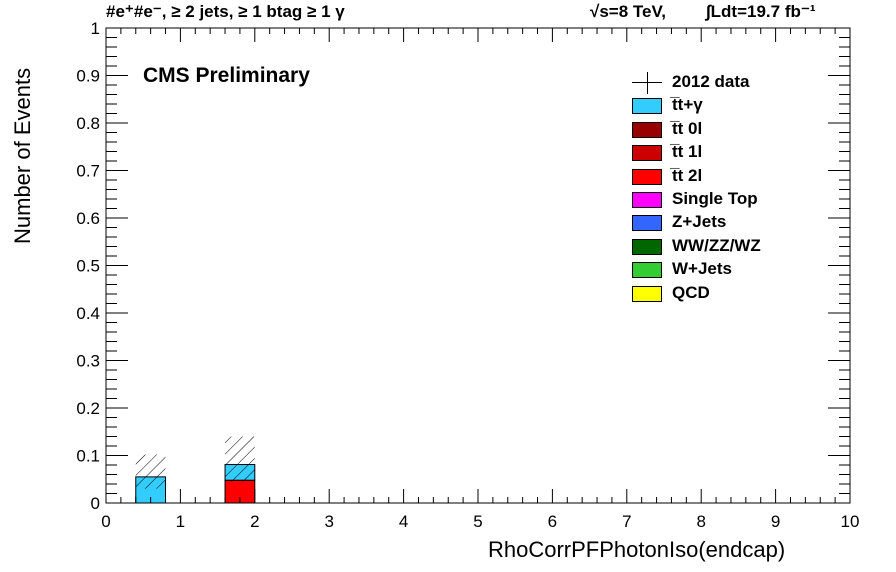 The width and height of the screenshot is (896, 572). What do you see at coordinates (88, 123) in the screenshot?
I see `y-tick-label: 0.8` at bounding box center [88, 123].